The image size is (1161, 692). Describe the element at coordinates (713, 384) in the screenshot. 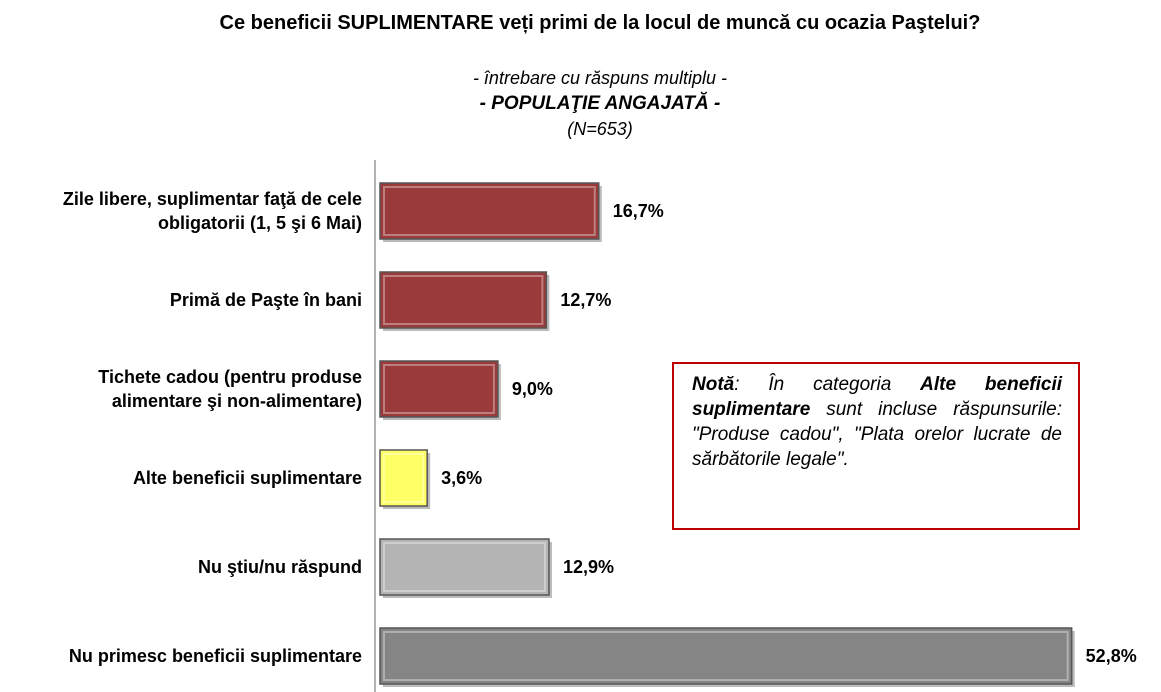

I see `note-text: Notă` at that location.